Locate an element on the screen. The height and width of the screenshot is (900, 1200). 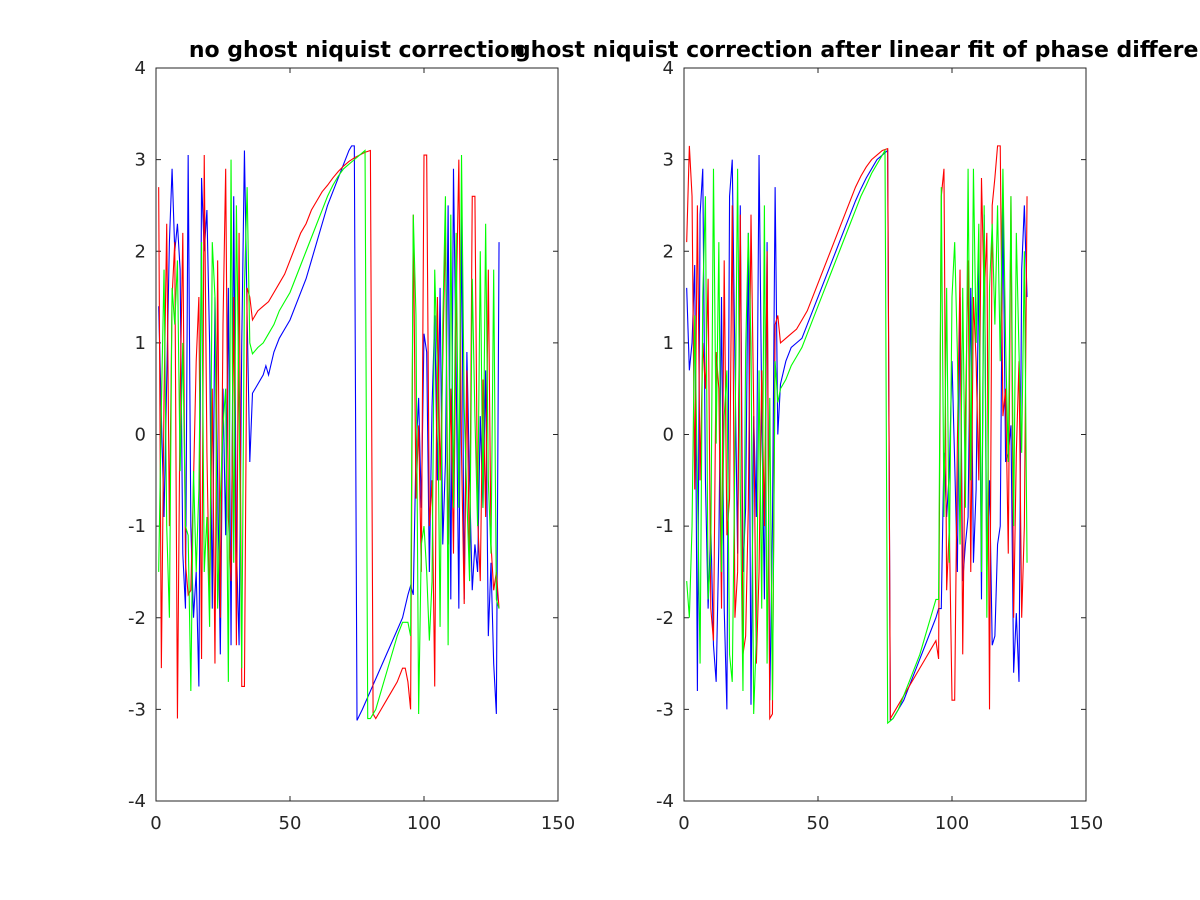
left-plot-title: no ghost niquist correction is located at coordinates (357, 50).